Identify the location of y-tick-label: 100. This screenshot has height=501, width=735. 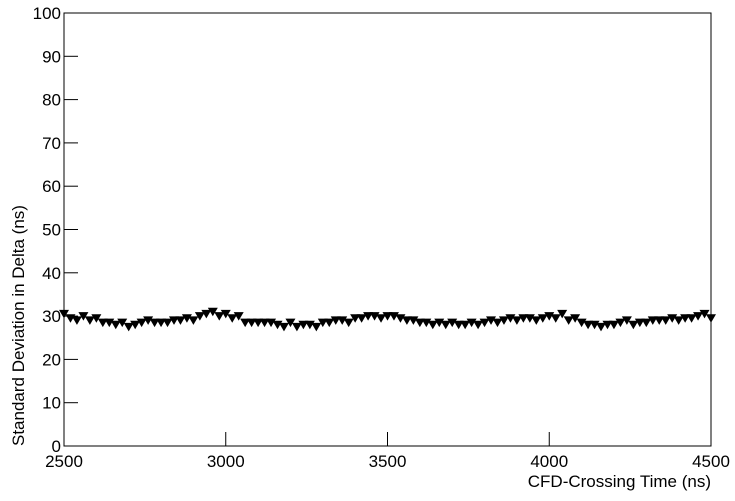
(47, 13).